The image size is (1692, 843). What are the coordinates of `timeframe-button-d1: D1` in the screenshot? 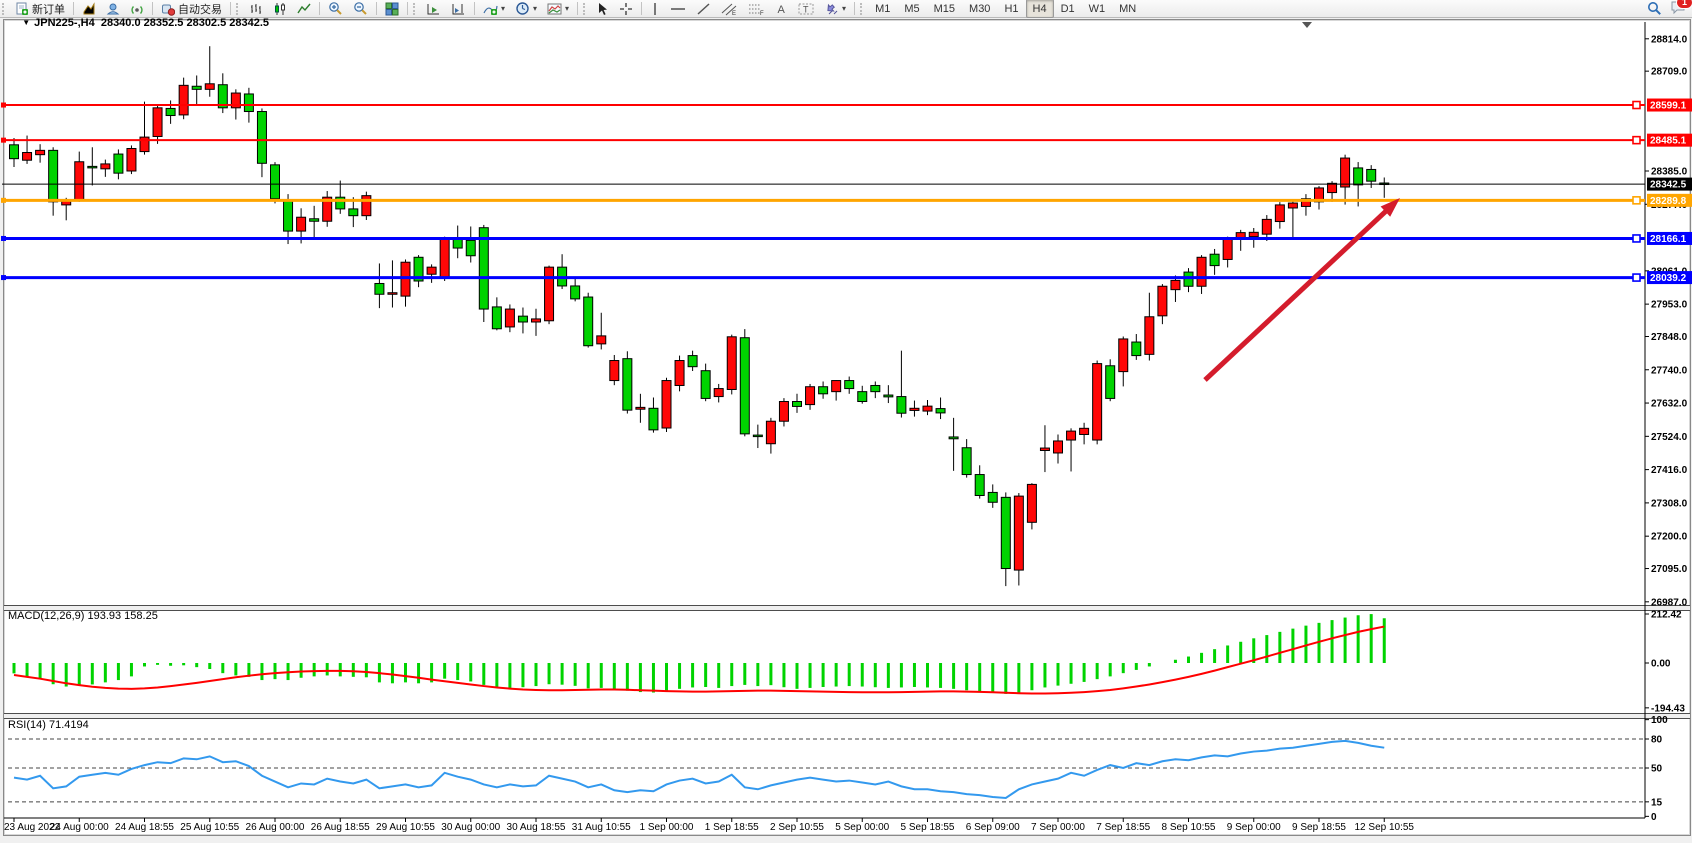 It's located at (1067, 8).